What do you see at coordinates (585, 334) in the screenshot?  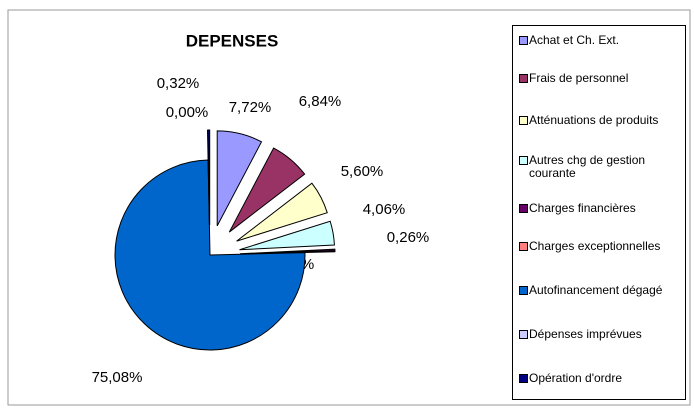 I see `legend-label: Dépenses imprévues` at bounding box center [585, 334].